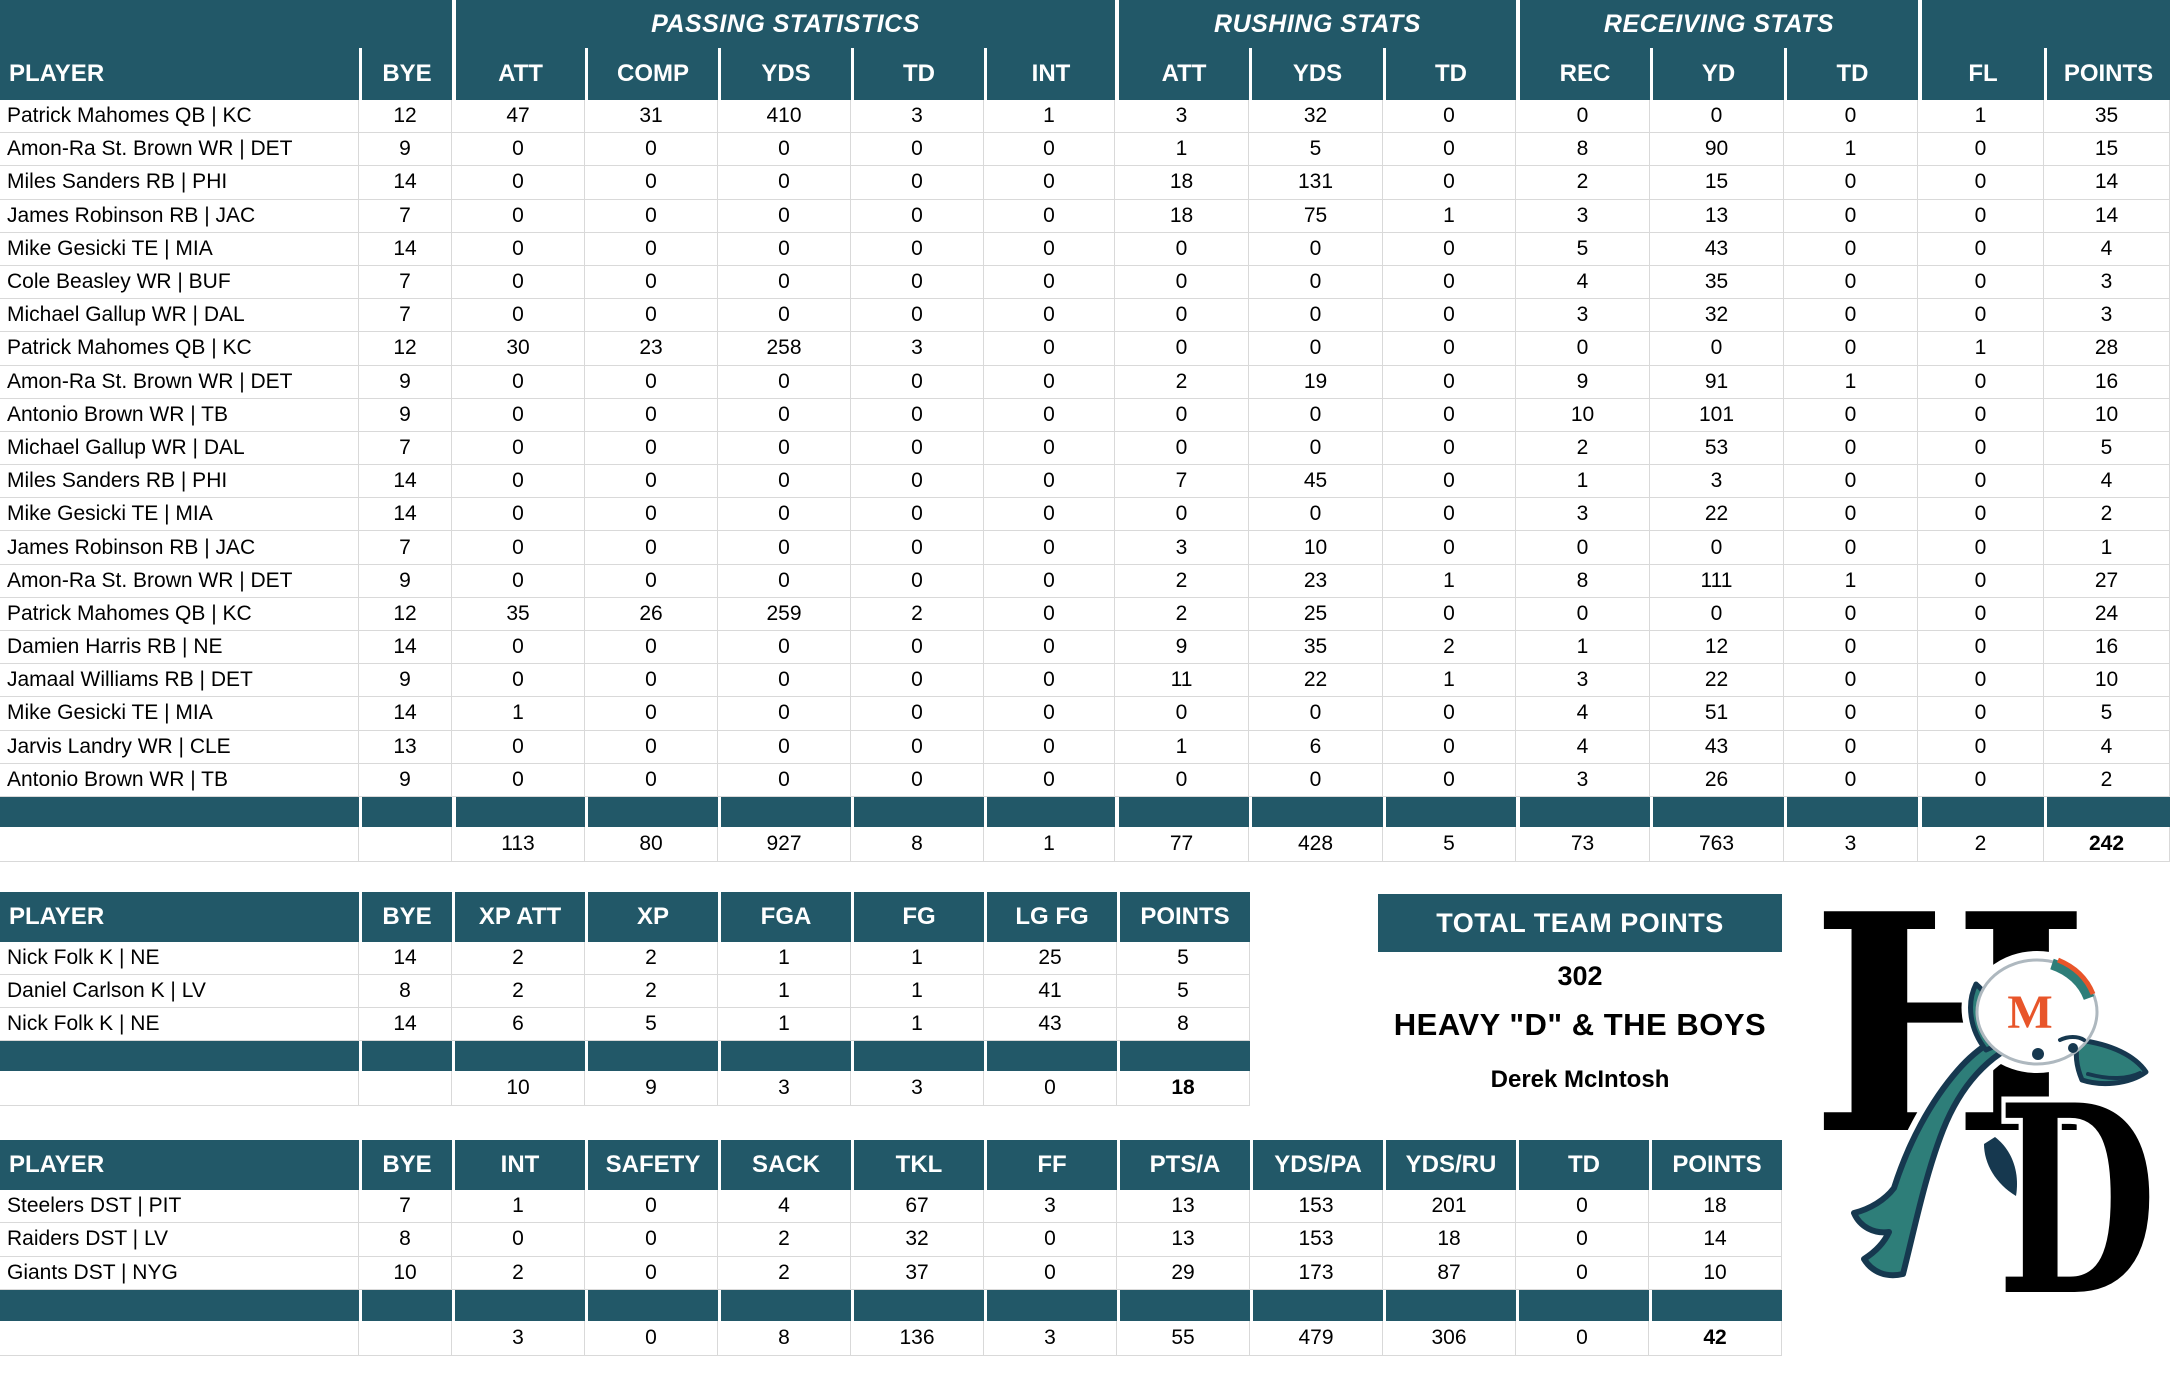 The height and width of the screenshot is (1389, 2170). What do you see at coordinates (1449, 1207) in the screenshot?
I see `stat-cell: 201` at bounding box center [1449, 1207].